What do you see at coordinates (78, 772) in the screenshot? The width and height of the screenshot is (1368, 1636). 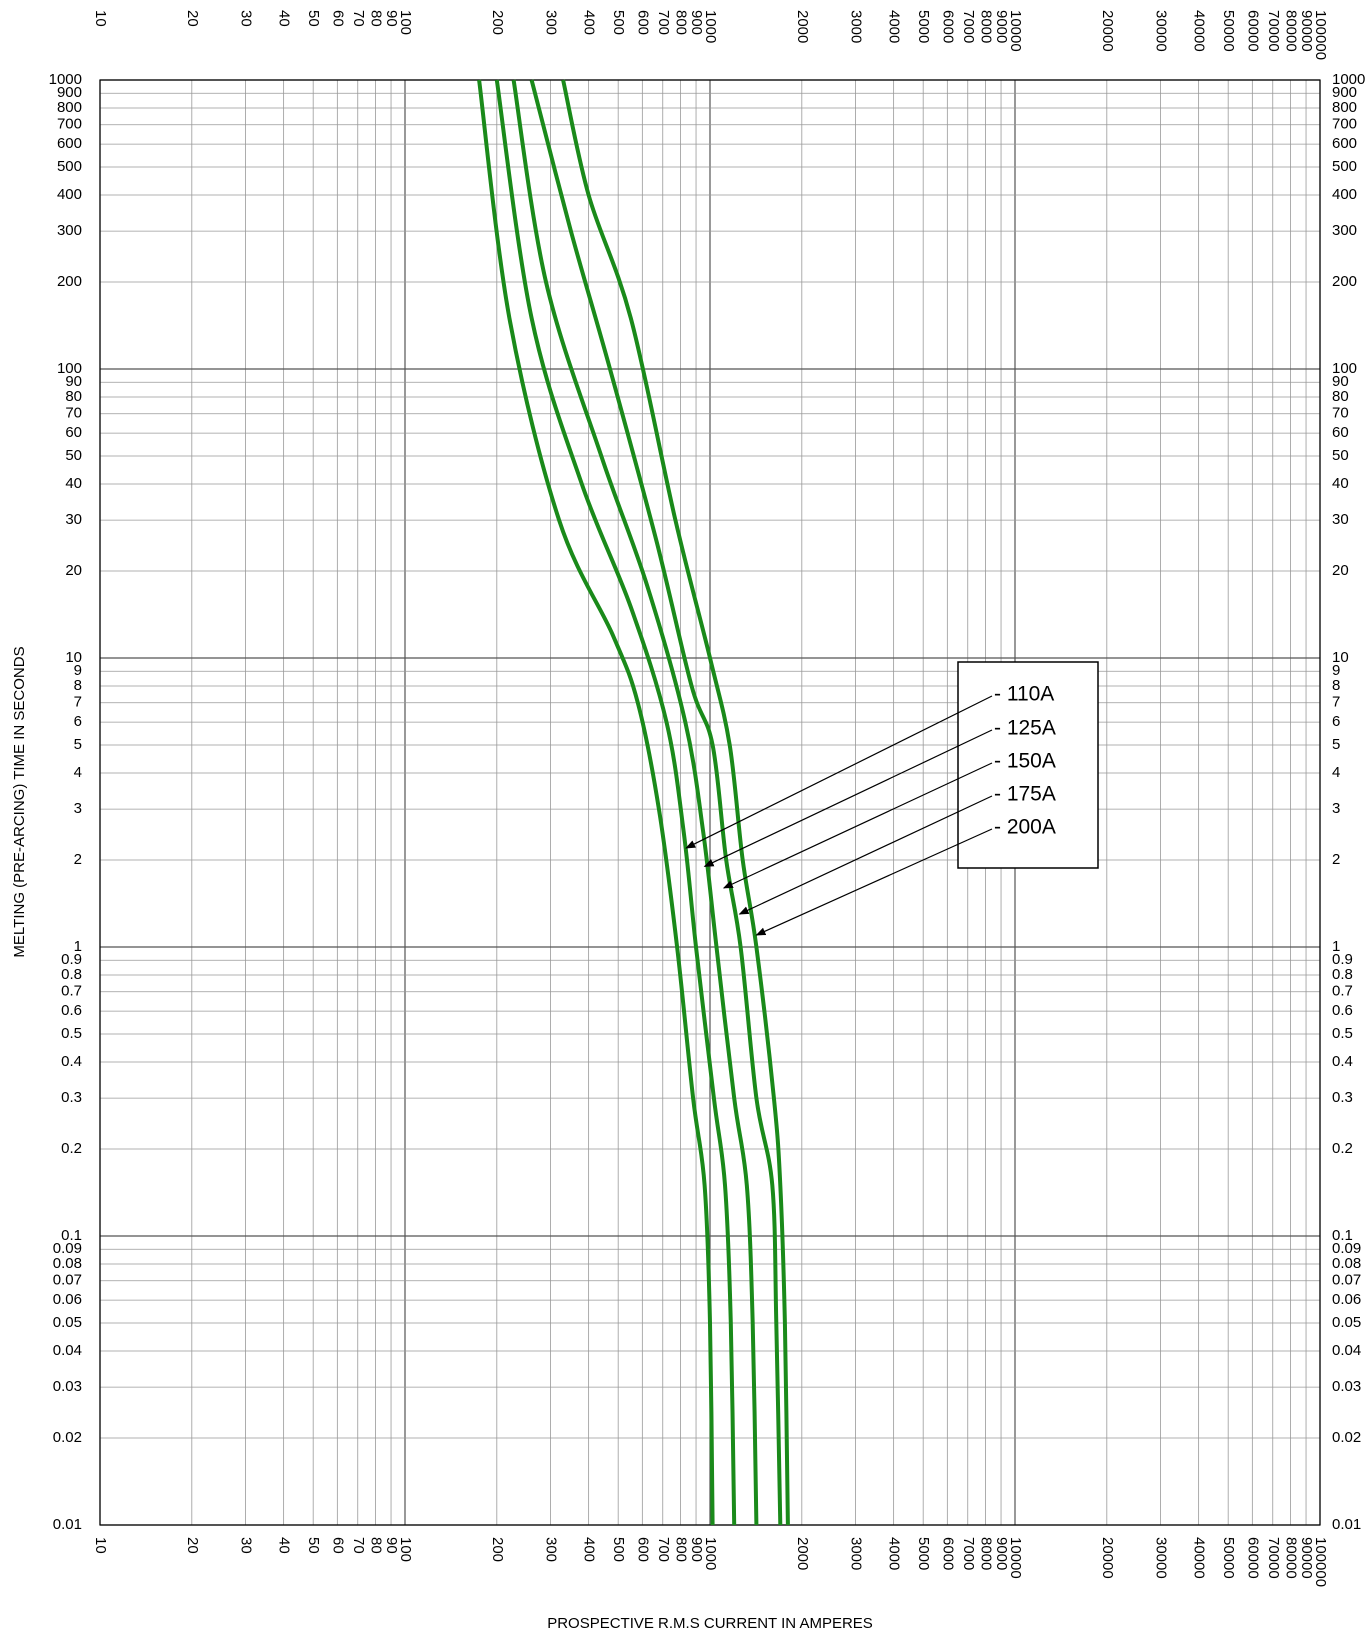 I see `y-tick-label-left: 4` at bounding box center [78, 772].